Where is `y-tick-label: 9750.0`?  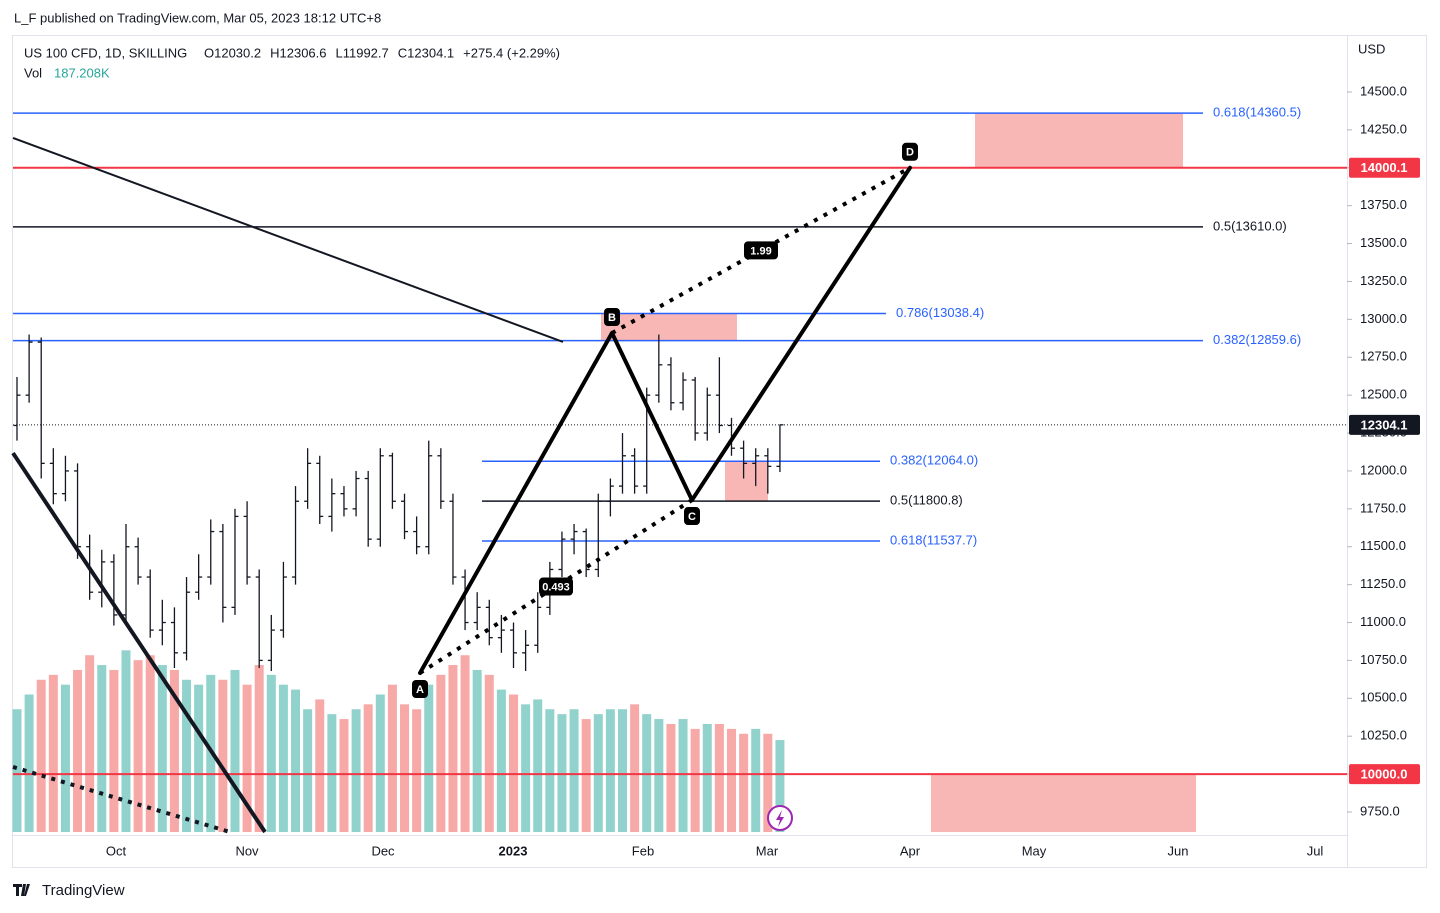
y-tick-label: 9750.0 is located at coordinates (1380, 810).